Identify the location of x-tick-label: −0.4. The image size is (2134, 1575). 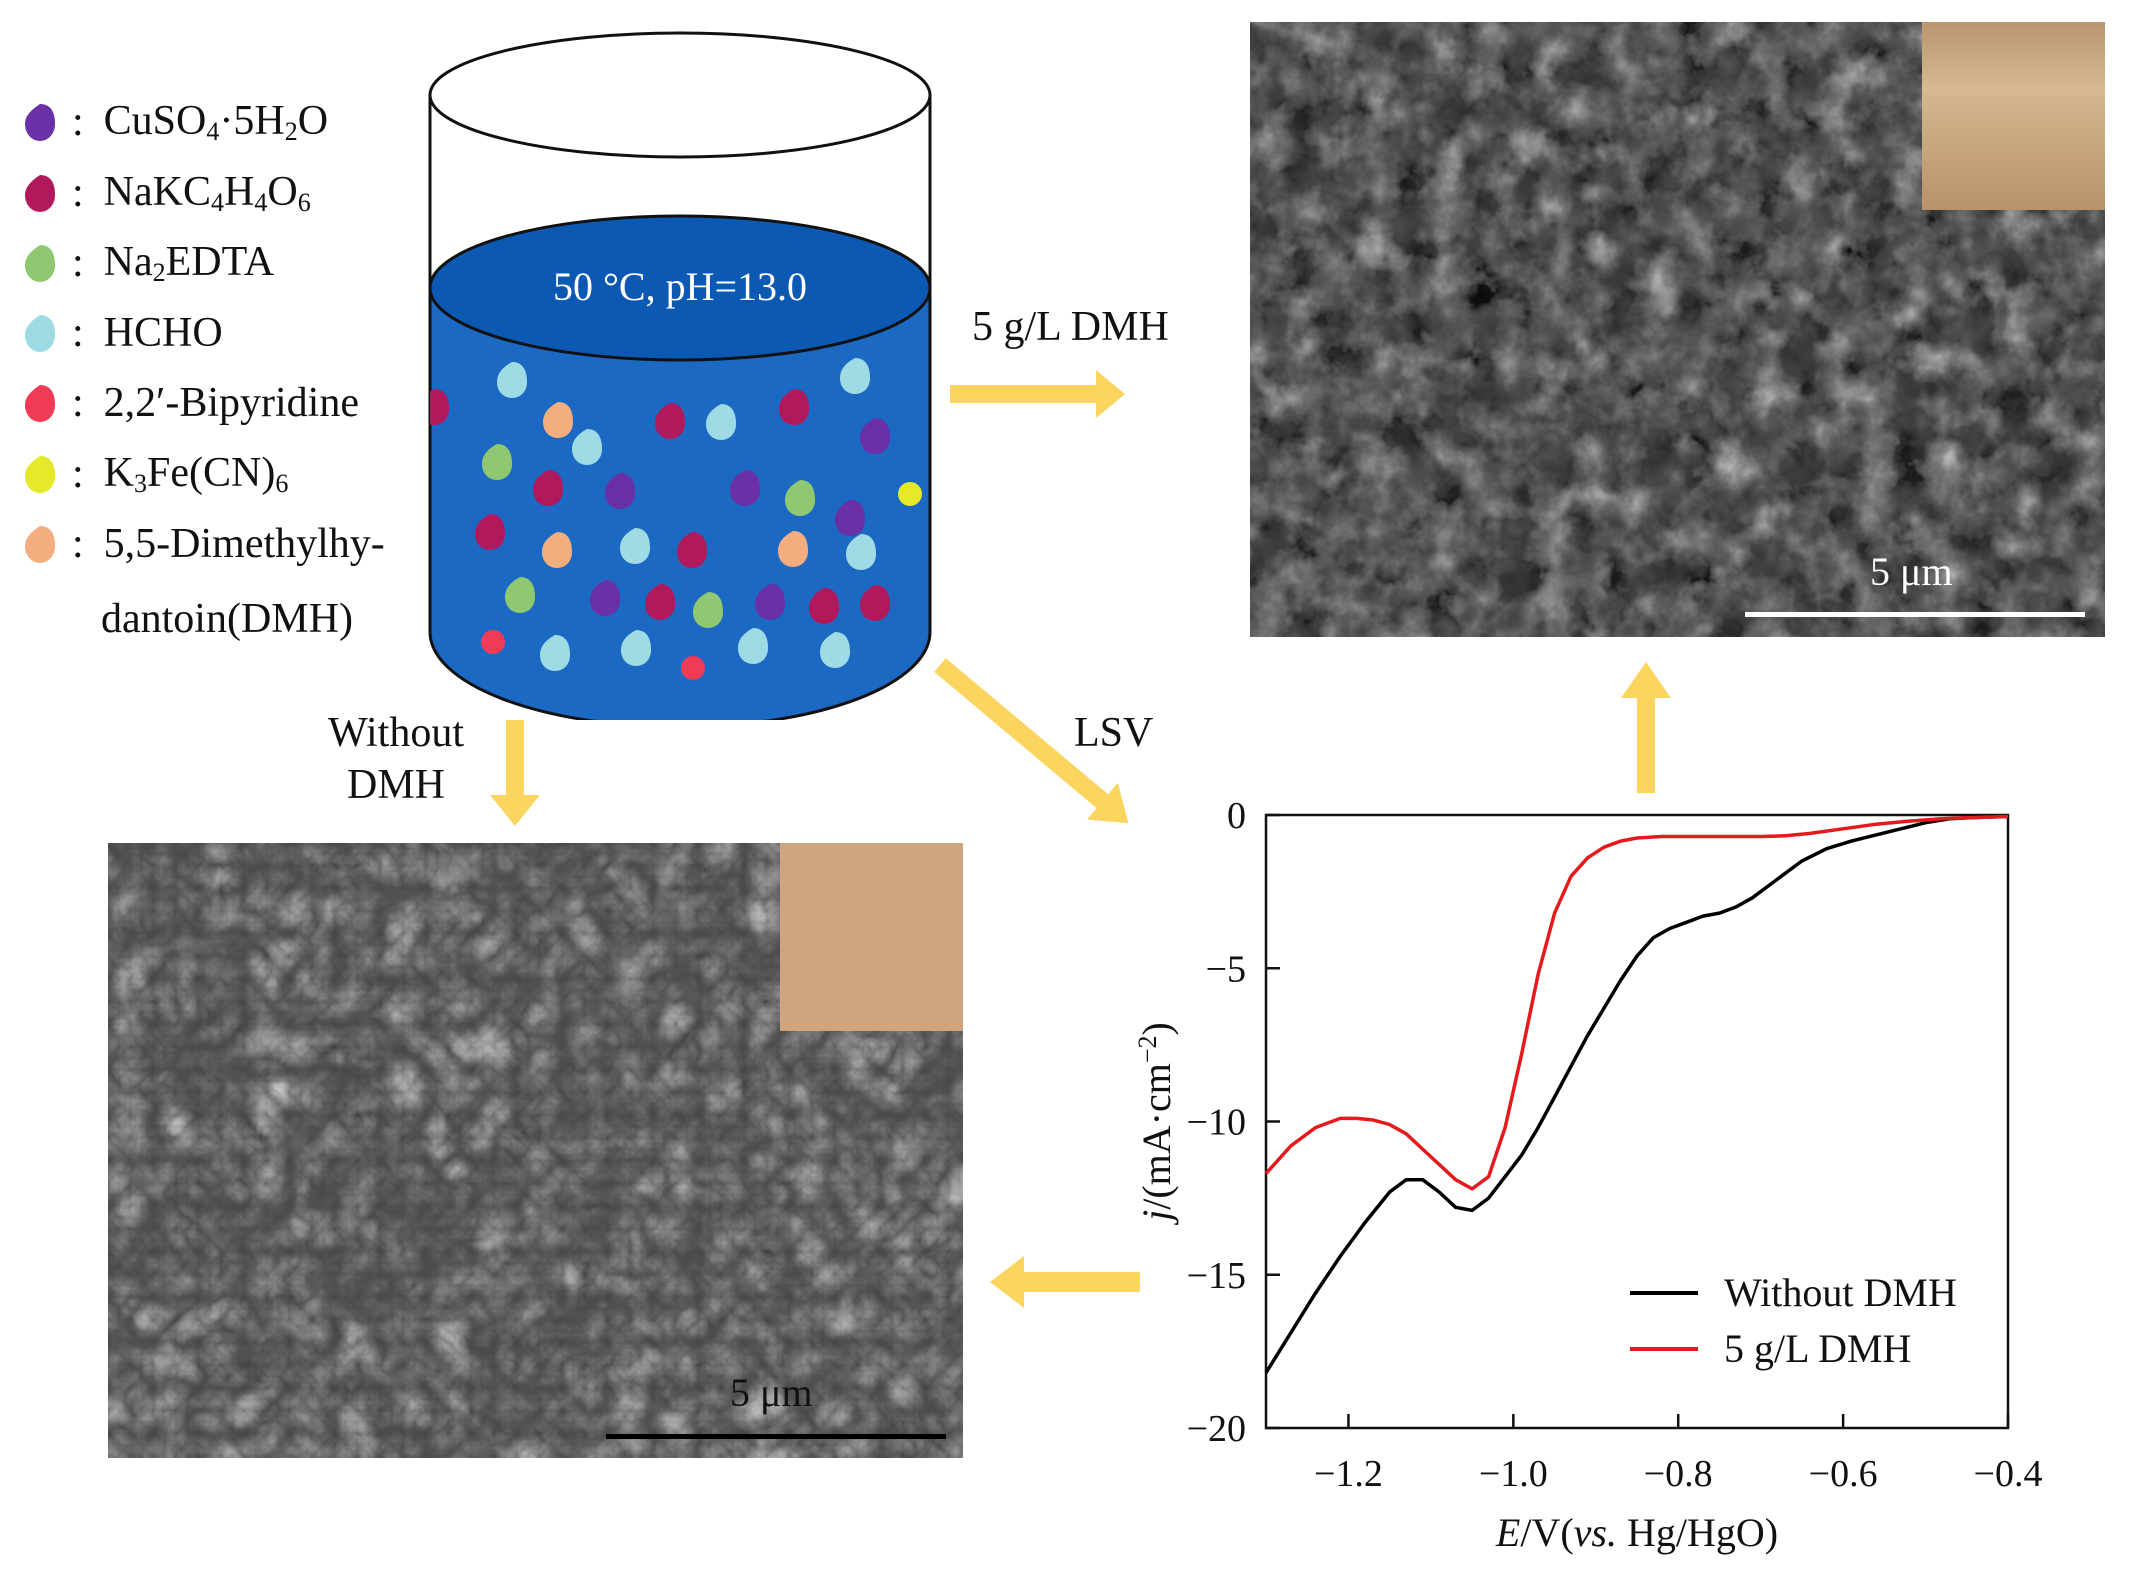
(2008, 1474).